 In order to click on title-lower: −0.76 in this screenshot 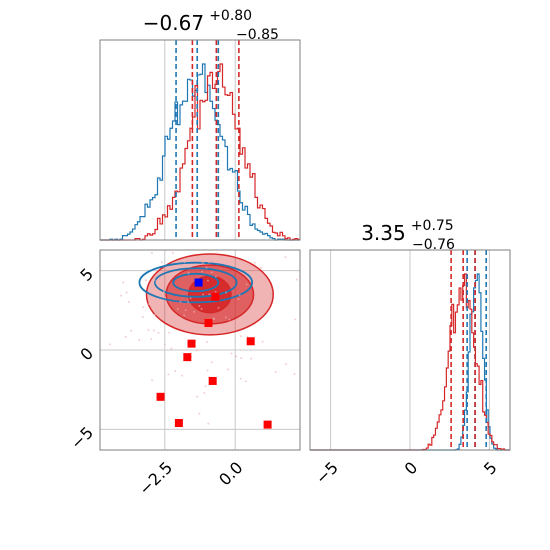, I will do `click(433, 245)`.